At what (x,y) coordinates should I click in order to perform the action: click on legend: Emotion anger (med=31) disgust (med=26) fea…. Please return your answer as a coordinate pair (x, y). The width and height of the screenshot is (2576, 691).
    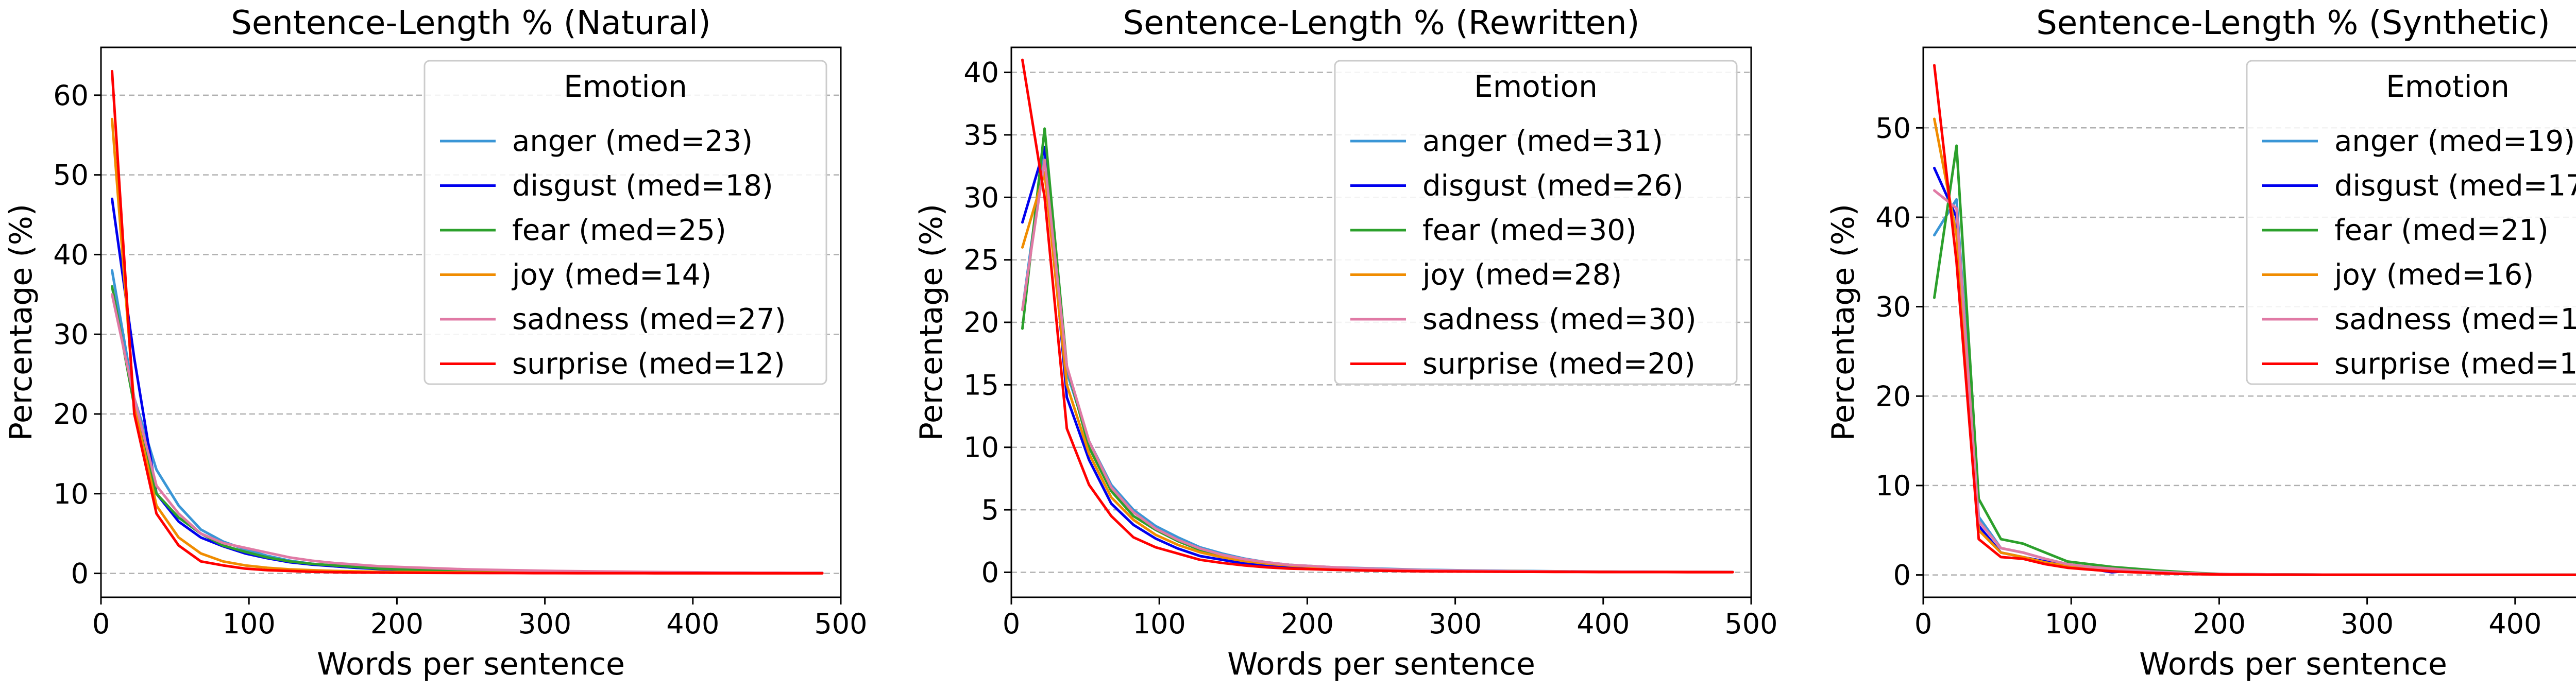
    Looking at the image, I should click on (1536, 222).